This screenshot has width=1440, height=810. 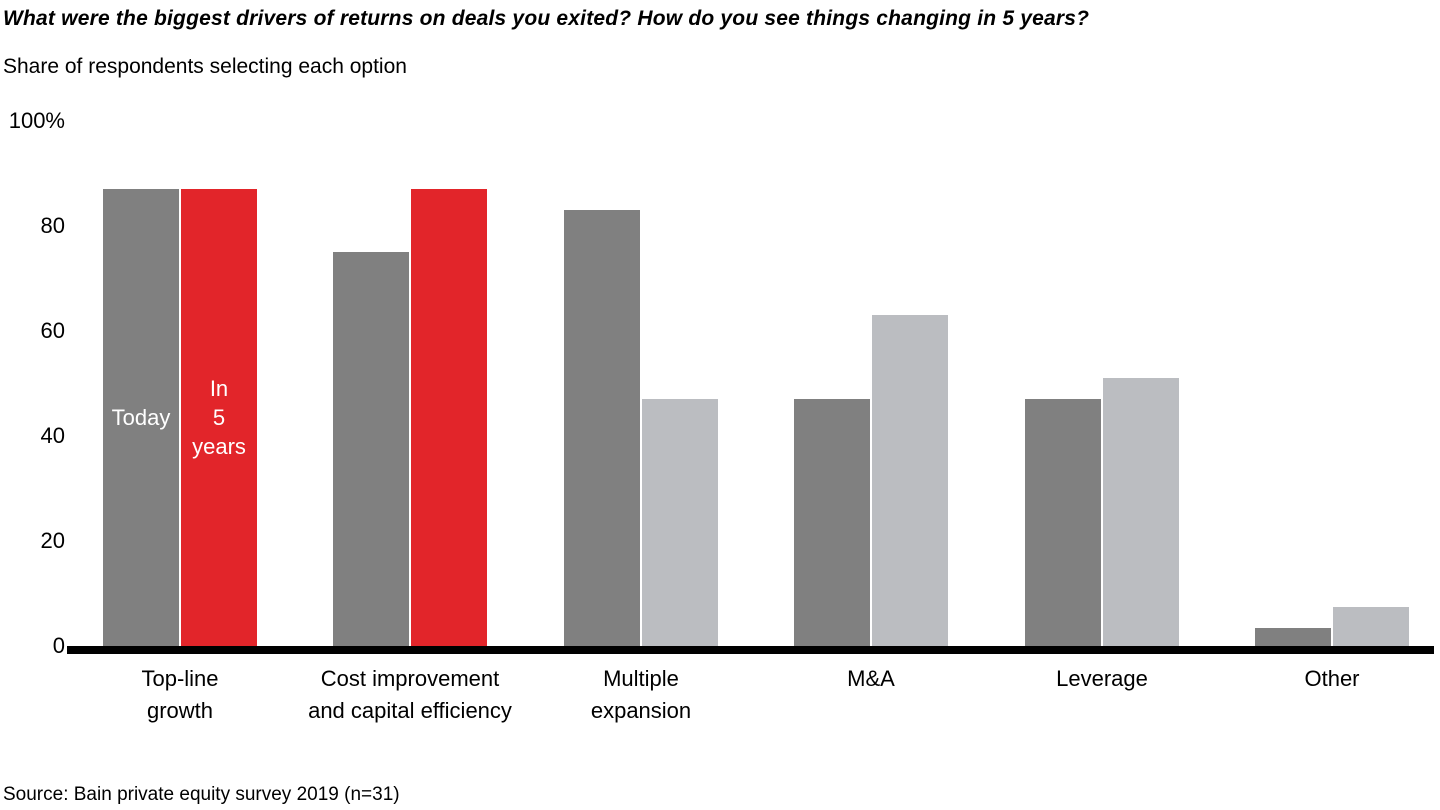 What do you see at coordinates (641, 694) in the screenshot?
I see `x-category-label-3: Multiple expansion` at bounding box center [641, 694].